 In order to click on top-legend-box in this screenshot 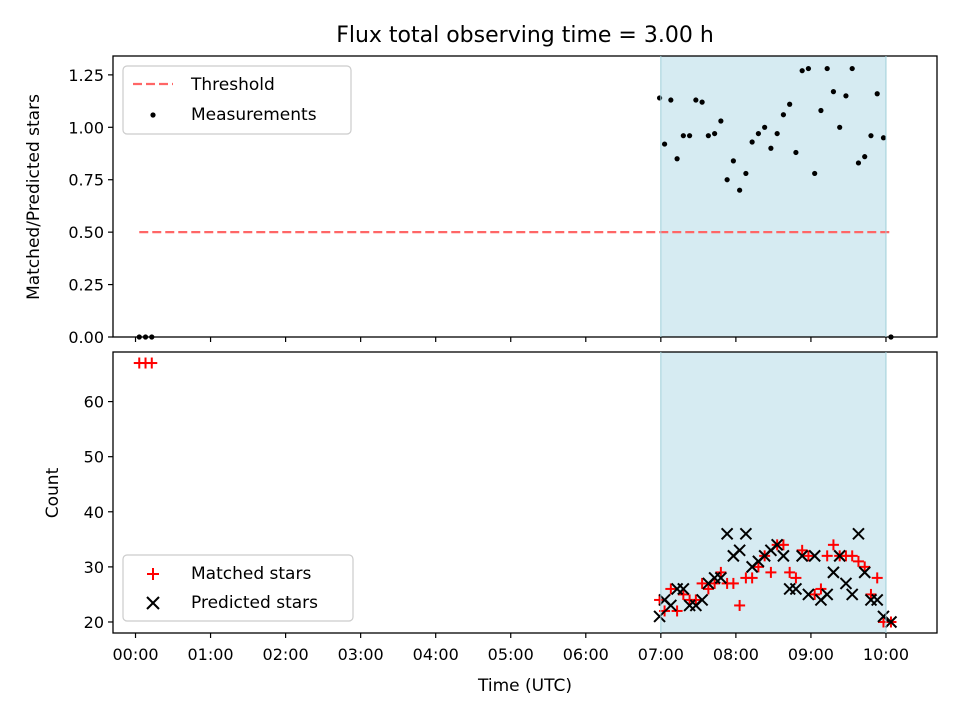, I will do `click(237, 100)`.